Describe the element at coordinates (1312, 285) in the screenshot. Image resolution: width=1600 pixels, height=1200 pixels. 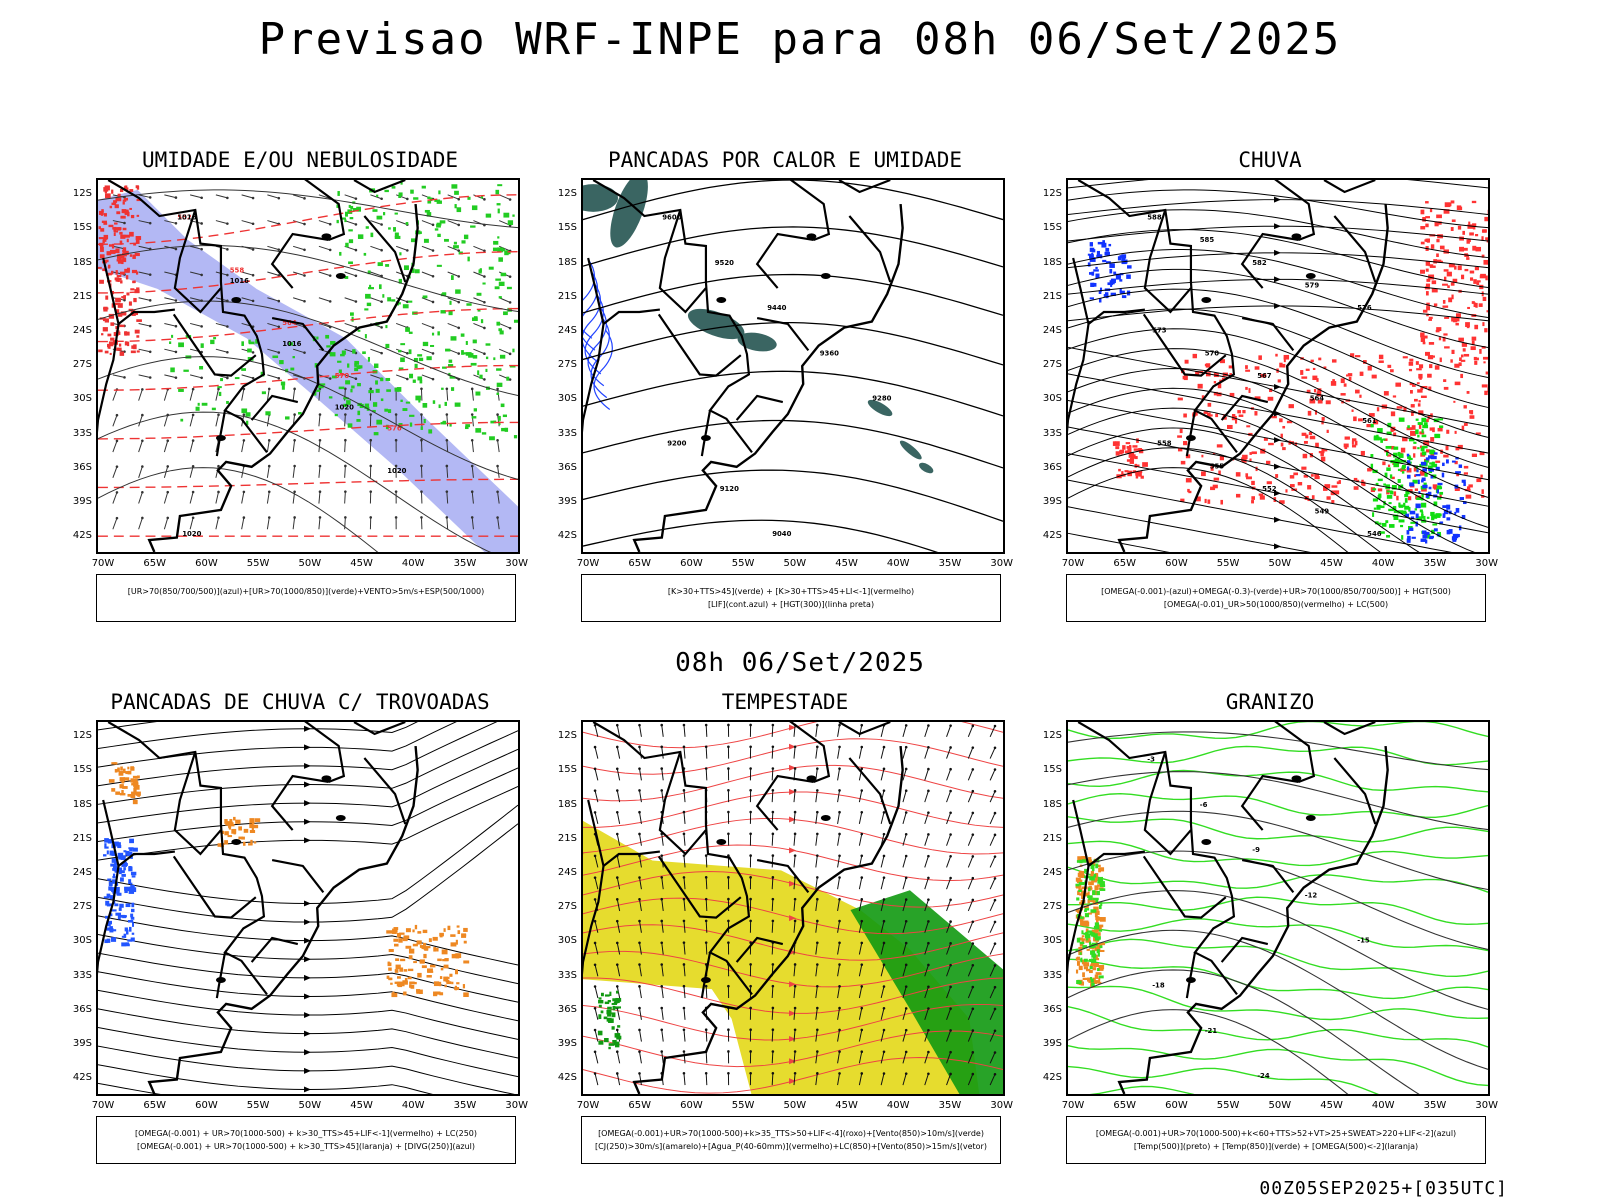
I see `contour-label: 579` at that location.